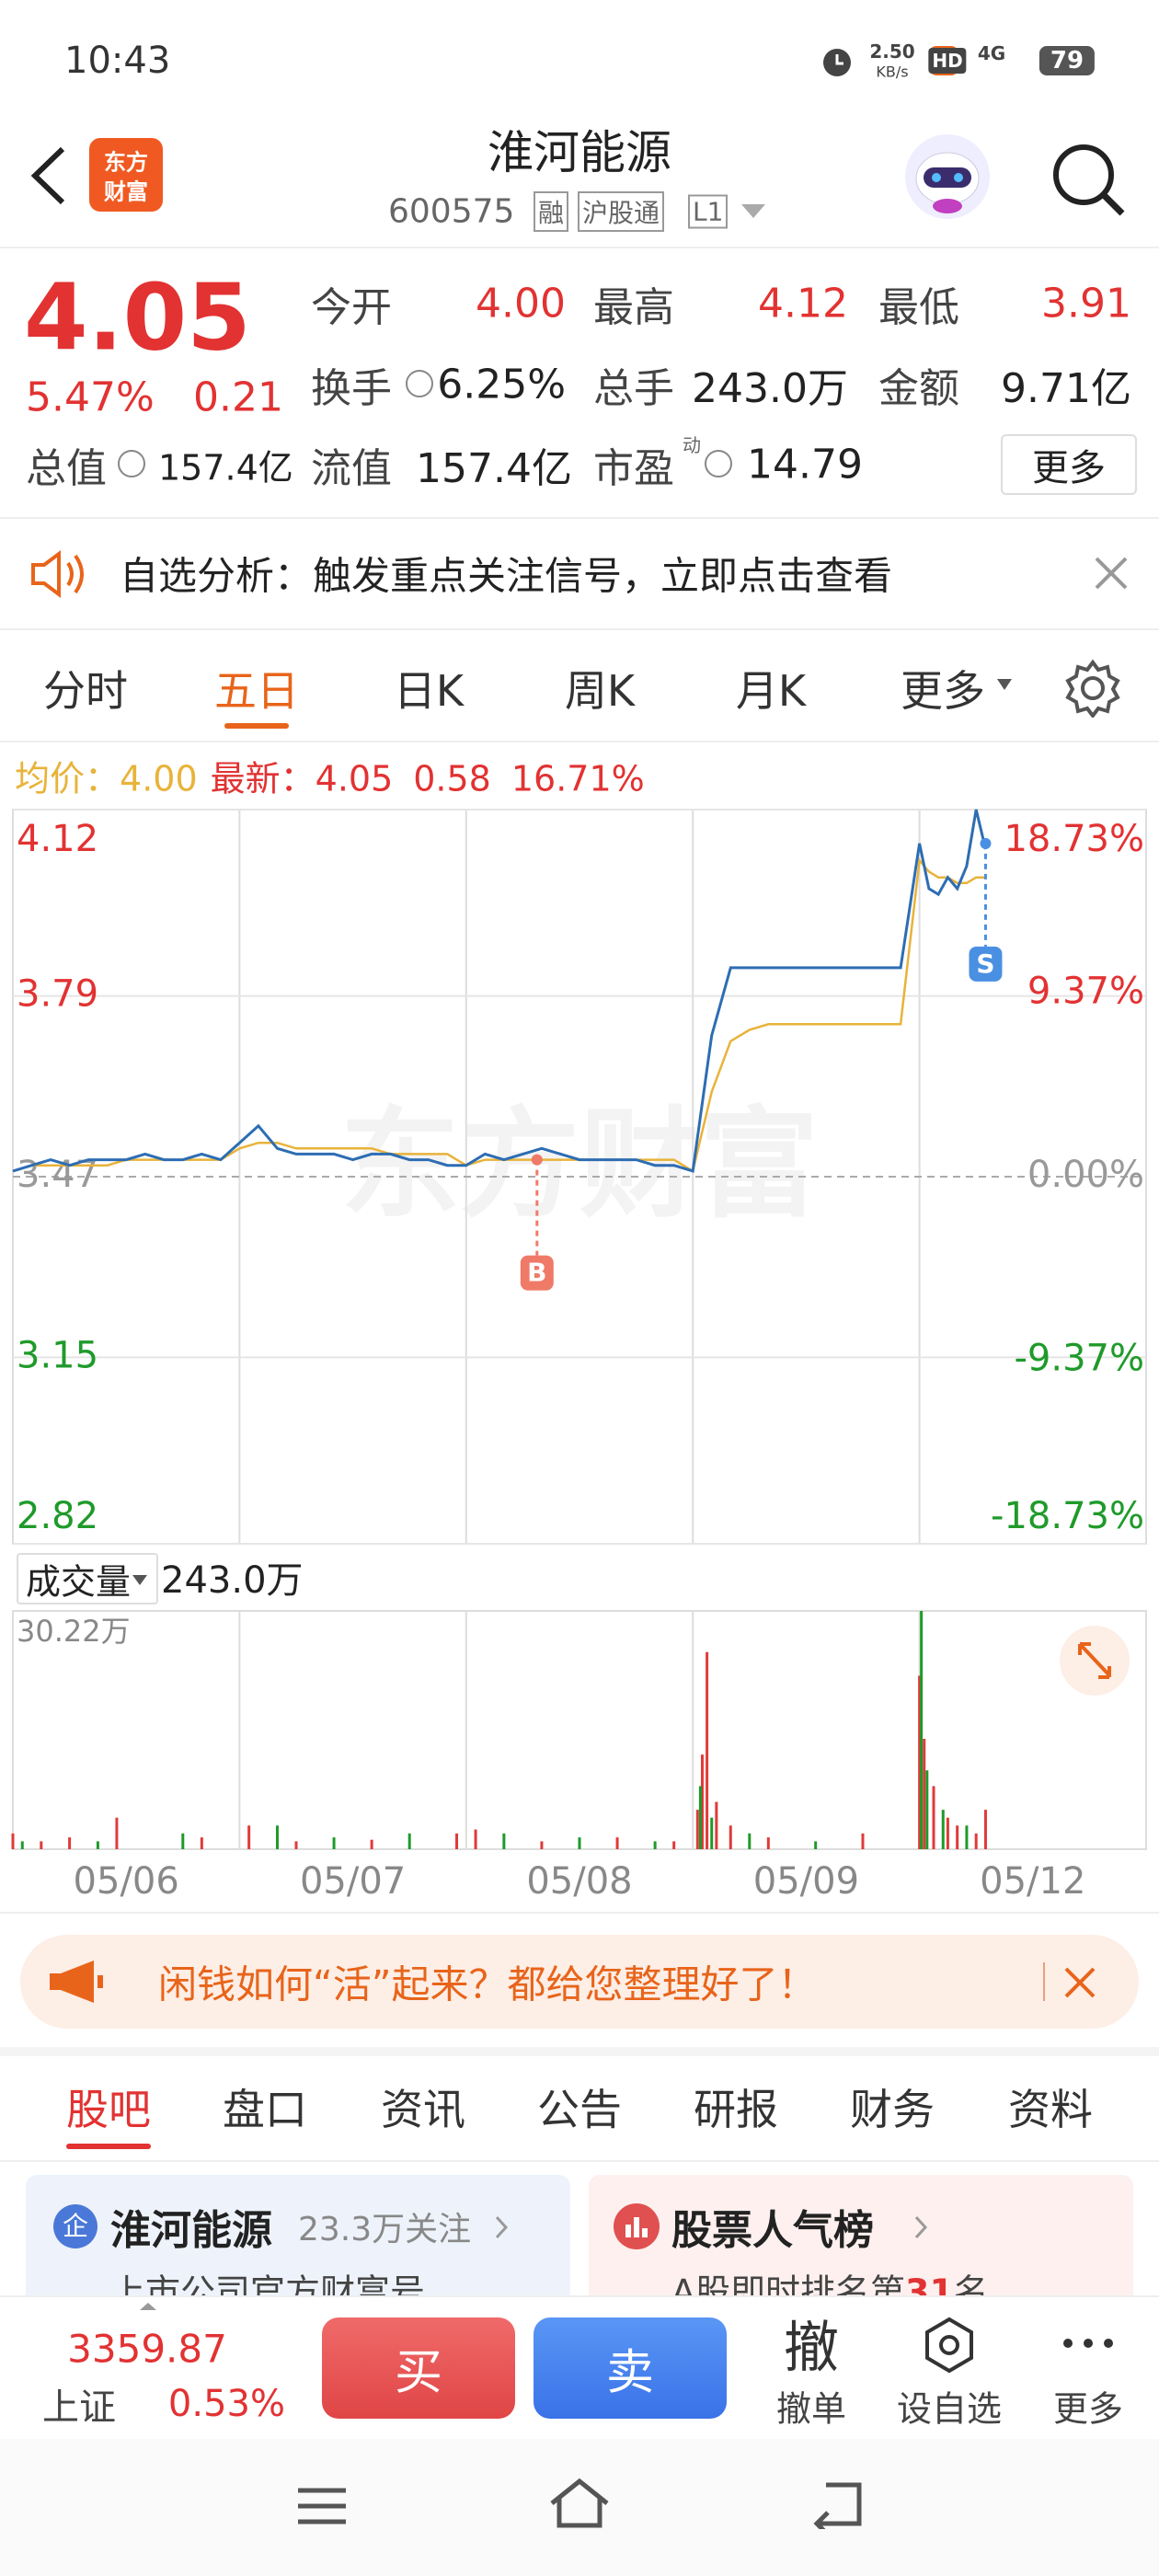 Image resolution: width=1159 pixels, height=2576 pixels. Describe the element at coordinates (429, 691) in the screenshot. I see `tab: 日K` at that location.